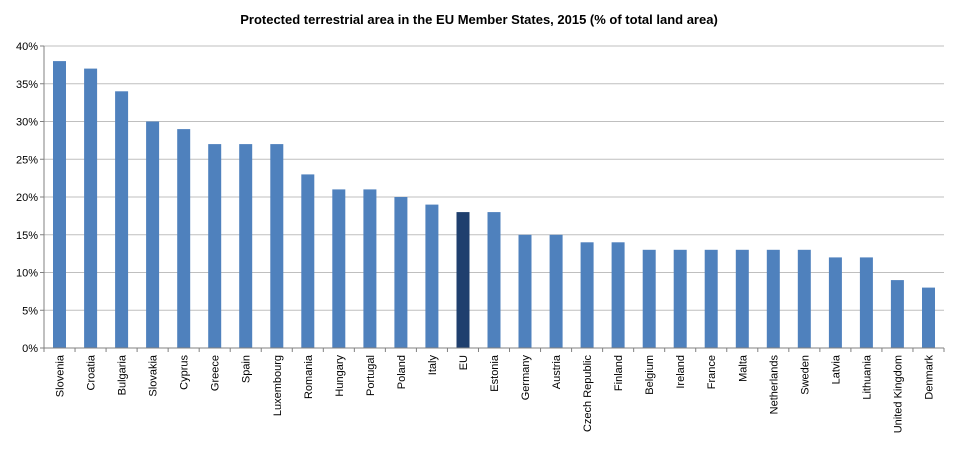 Image resolution: width=958 pixels, height=453 pixels. Describe the element at coordinates (184, 238) in the screenshot. I see `bar-cyprus` at that location.